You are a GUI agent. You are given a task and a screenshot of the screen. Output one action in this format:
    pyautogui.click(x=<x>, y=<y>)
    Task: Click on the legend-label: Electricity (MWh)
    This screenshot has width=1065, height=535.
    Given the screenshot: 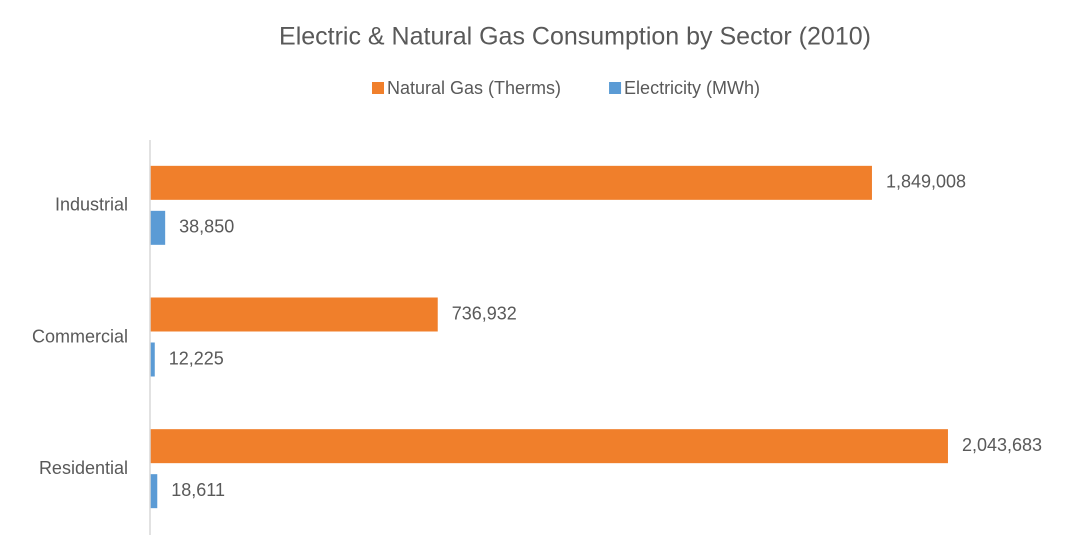 What is the action you would take?
    pyautogui.click(x=692, y=88)
    